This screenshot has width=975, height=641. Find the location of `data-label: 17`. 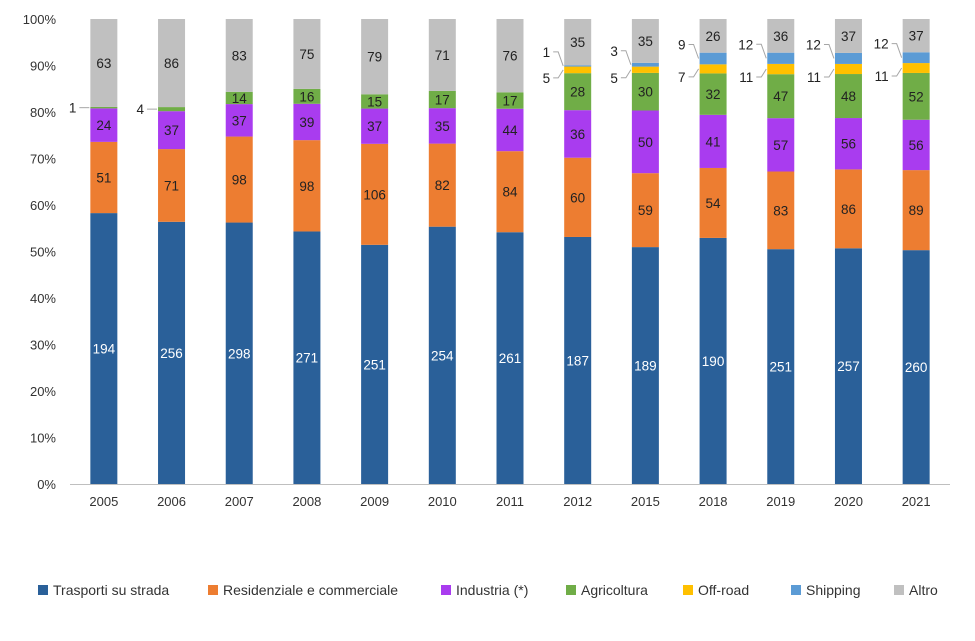

data-label: 17 is located at coordinates (442, 100).